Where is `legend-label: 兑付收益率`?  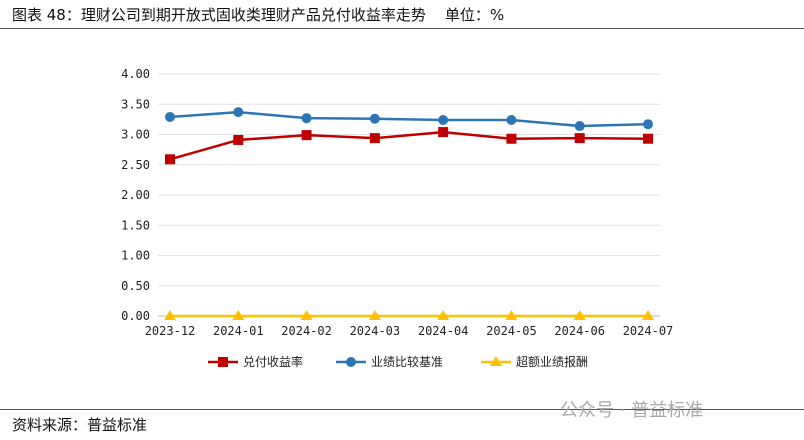
legend-label: 兑付收益率 is located at coordinates (273, 361).